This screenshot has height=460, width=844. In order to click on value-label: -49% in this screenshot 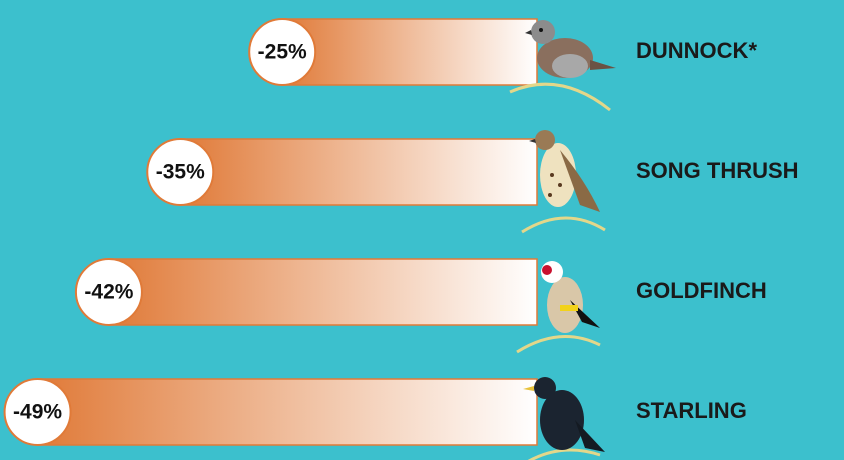, I will do `click(37, 412)`.